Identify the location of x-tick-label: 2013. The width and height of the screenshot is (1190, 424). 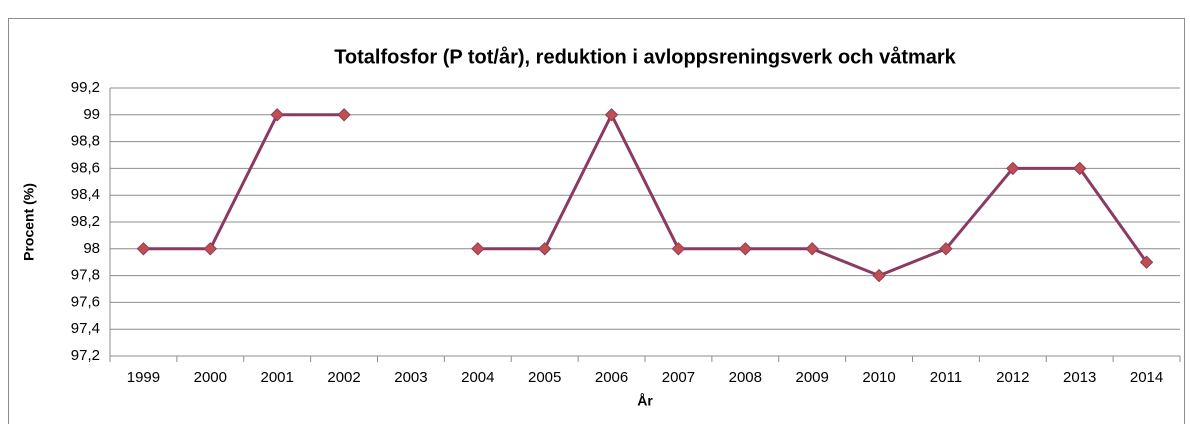
(1079, 377).